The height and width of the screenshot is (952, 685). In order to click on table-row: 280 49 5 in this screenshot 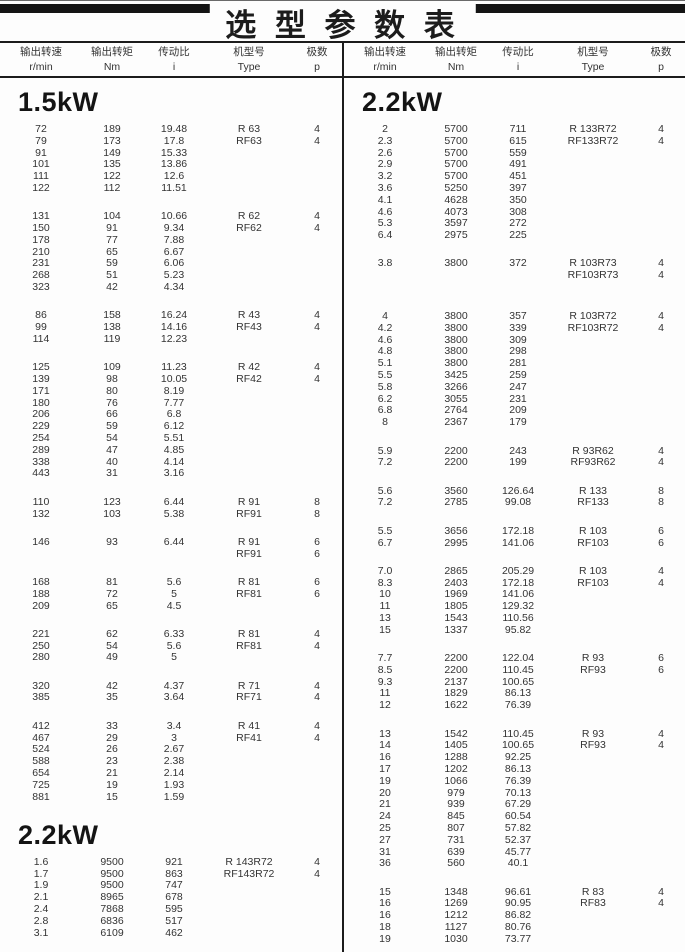, I will do `click(171, 658)`.